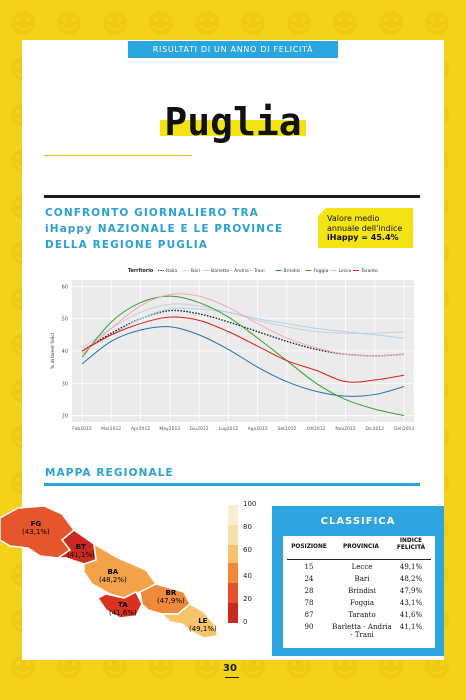 This screenshot has height=700, width=466. What do you see at coordinates (65, 352) in the screenshot?
I see `y-tick-label: 40` at bounding box center [65, 352].